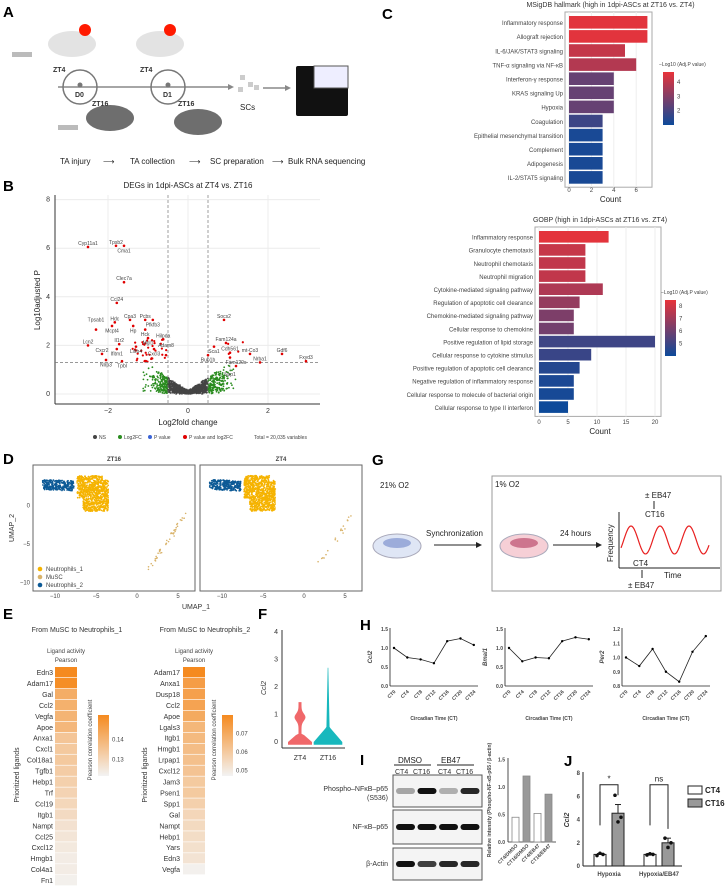  Describe the element at coordinates (48, 200) in the screenshot. I see `y-tick-label: 8` at that location.